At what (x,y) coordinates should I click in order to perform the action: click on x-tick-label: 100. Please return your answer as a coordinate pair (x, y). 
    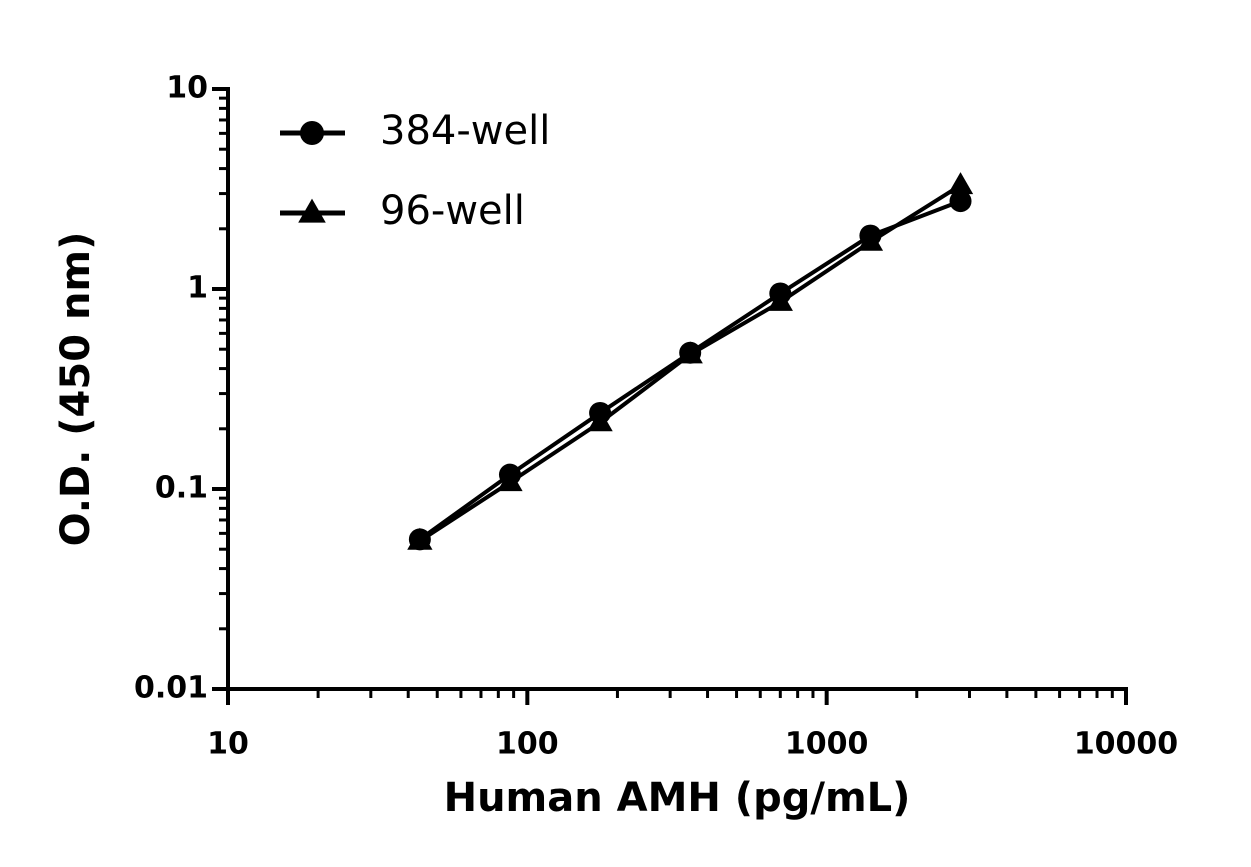
    Looking at the image, I should click on (527, 744).